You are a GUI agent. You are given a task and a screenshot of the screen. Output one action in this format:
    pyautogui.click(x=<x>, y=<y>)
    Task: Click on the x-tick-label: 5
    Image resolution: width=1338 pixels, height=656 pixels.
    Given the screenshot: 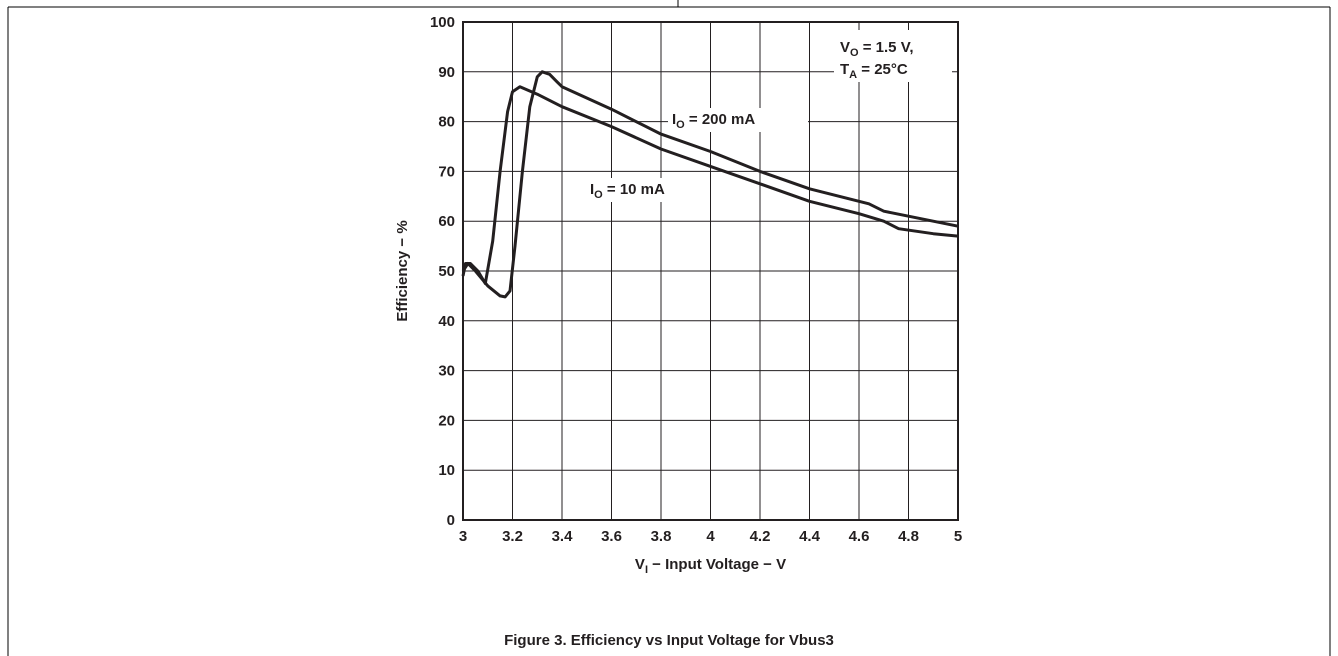 What is the action you would take?
    pyautogui.click(x=958, y=536)
    